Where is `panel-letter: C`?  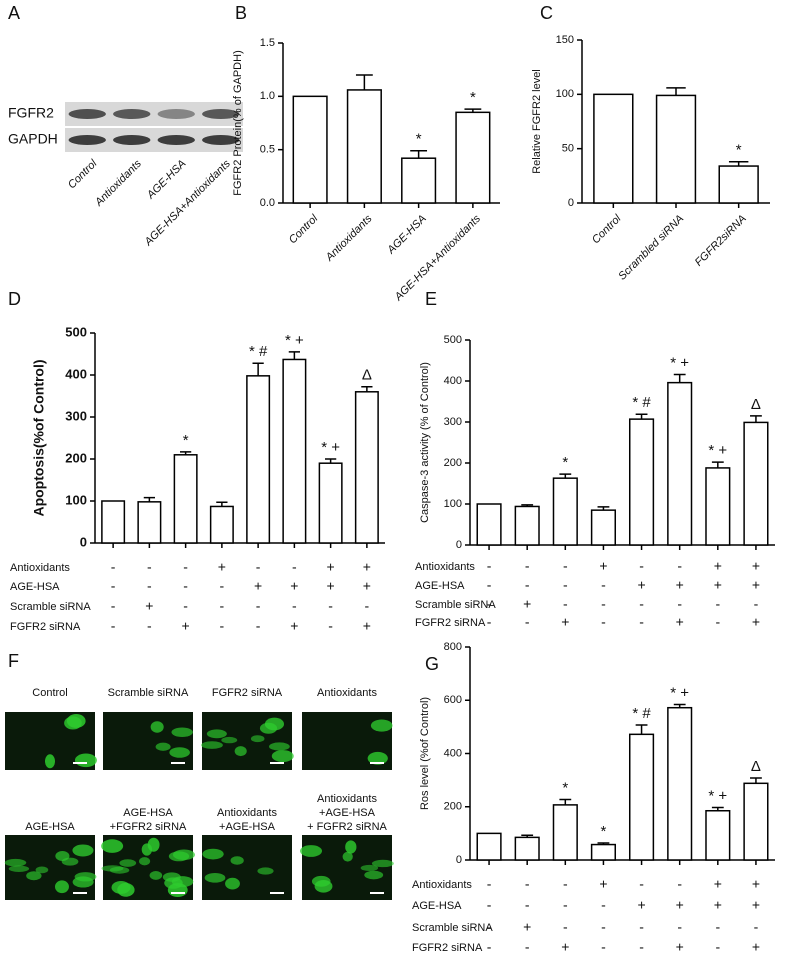 panel-letter: C is located at coordinates (546, 13).